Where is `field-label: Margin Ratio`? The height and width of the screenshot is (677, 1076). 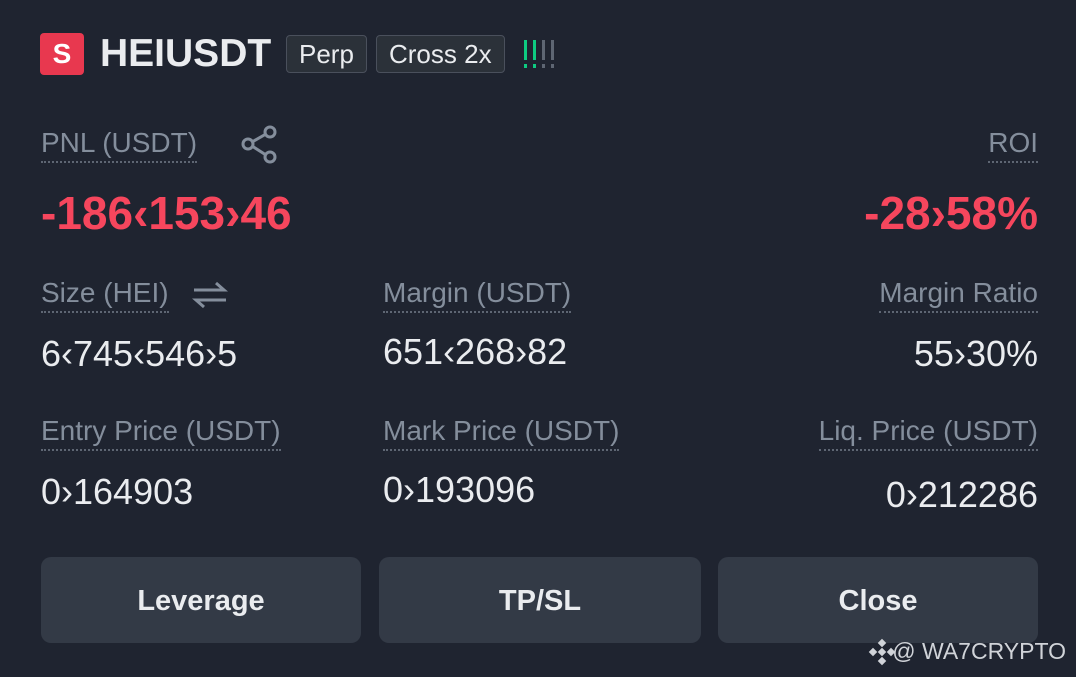 field-label: Margin Ratio is located at coordinates (958, 295).